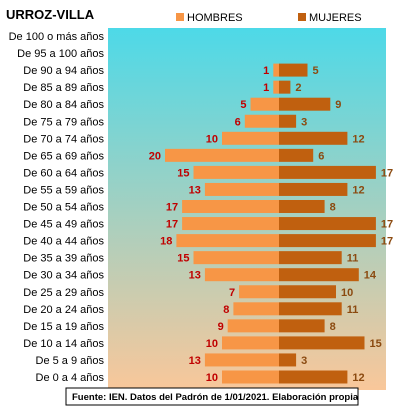 The width and height of the screenshot is (400, 410). I want to click on category-label: De 55 a 59 años, so click(63, 190).